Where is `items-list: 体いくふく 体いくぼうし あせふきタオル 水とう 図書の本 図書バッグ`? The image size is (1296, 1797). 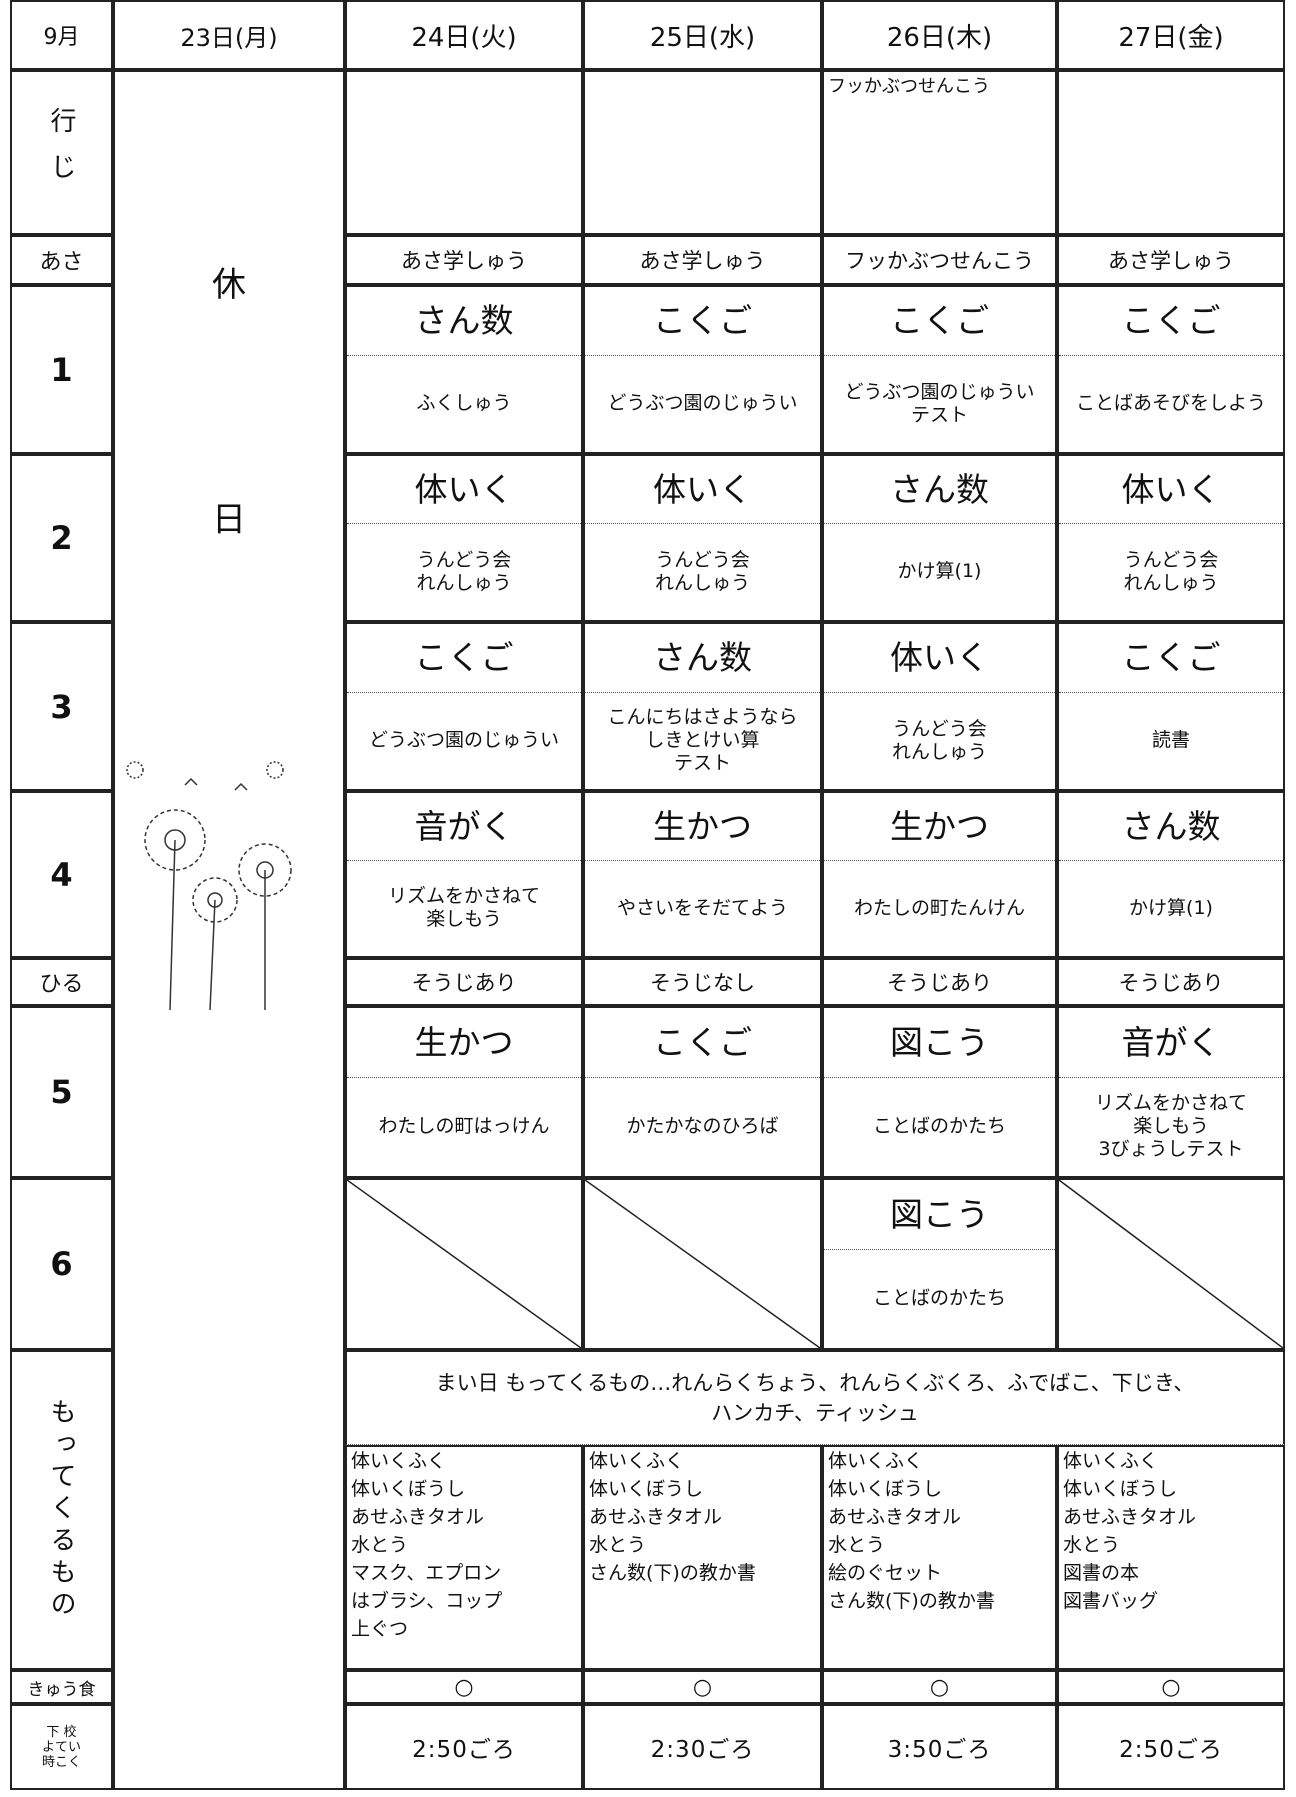
items-list: 体いくふく 体いくぼうし あせふきタオル 水とう 図書の本 図書バッグ is located at coordinates (1171, 1557).